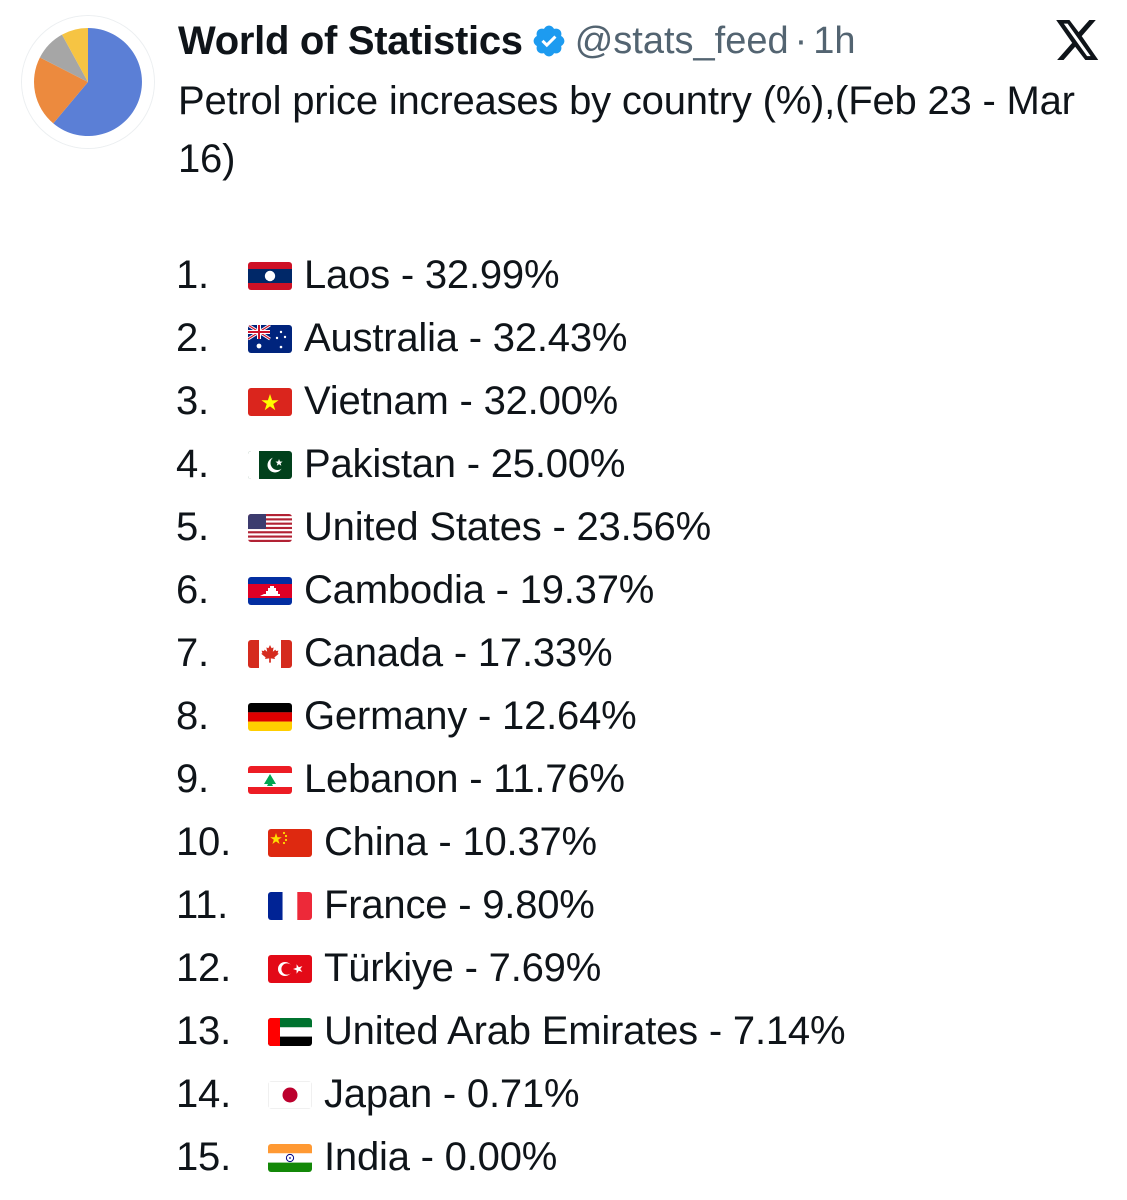  I want to click on tweet-header: World of Statistics @stats_feed · 1h, so click(517, 41).